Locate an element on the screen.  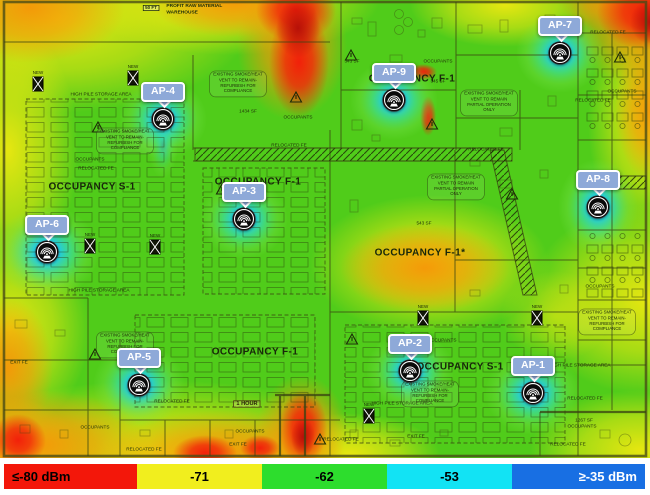
signal-strength-legend: ≤-80 dBm -71 -62 -53 ≥-35 dBm is located at coordinates (324, 476).